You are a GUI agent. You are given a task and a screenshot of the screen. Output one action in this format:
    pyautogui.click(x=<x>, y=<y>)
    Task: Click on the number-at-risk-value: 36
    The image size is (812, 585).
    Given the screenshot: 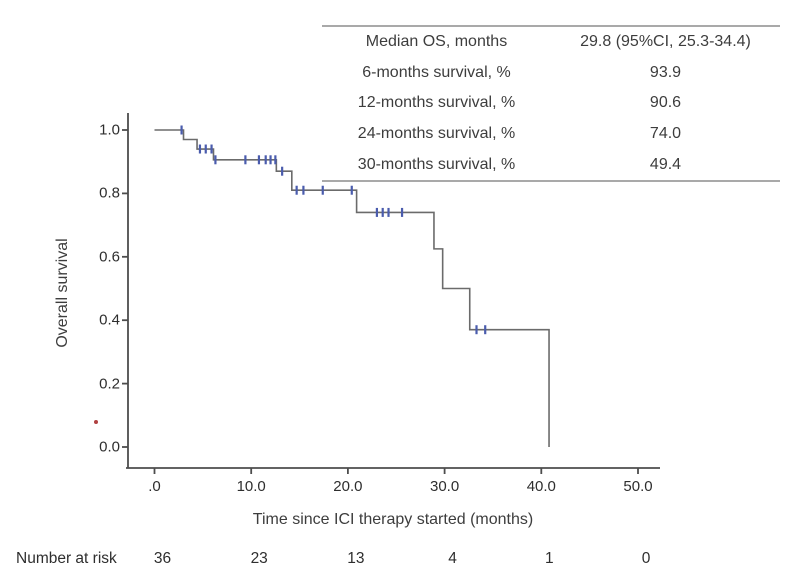 What is the action you would take?
    pyautogui.click(x=162, y=558)
    